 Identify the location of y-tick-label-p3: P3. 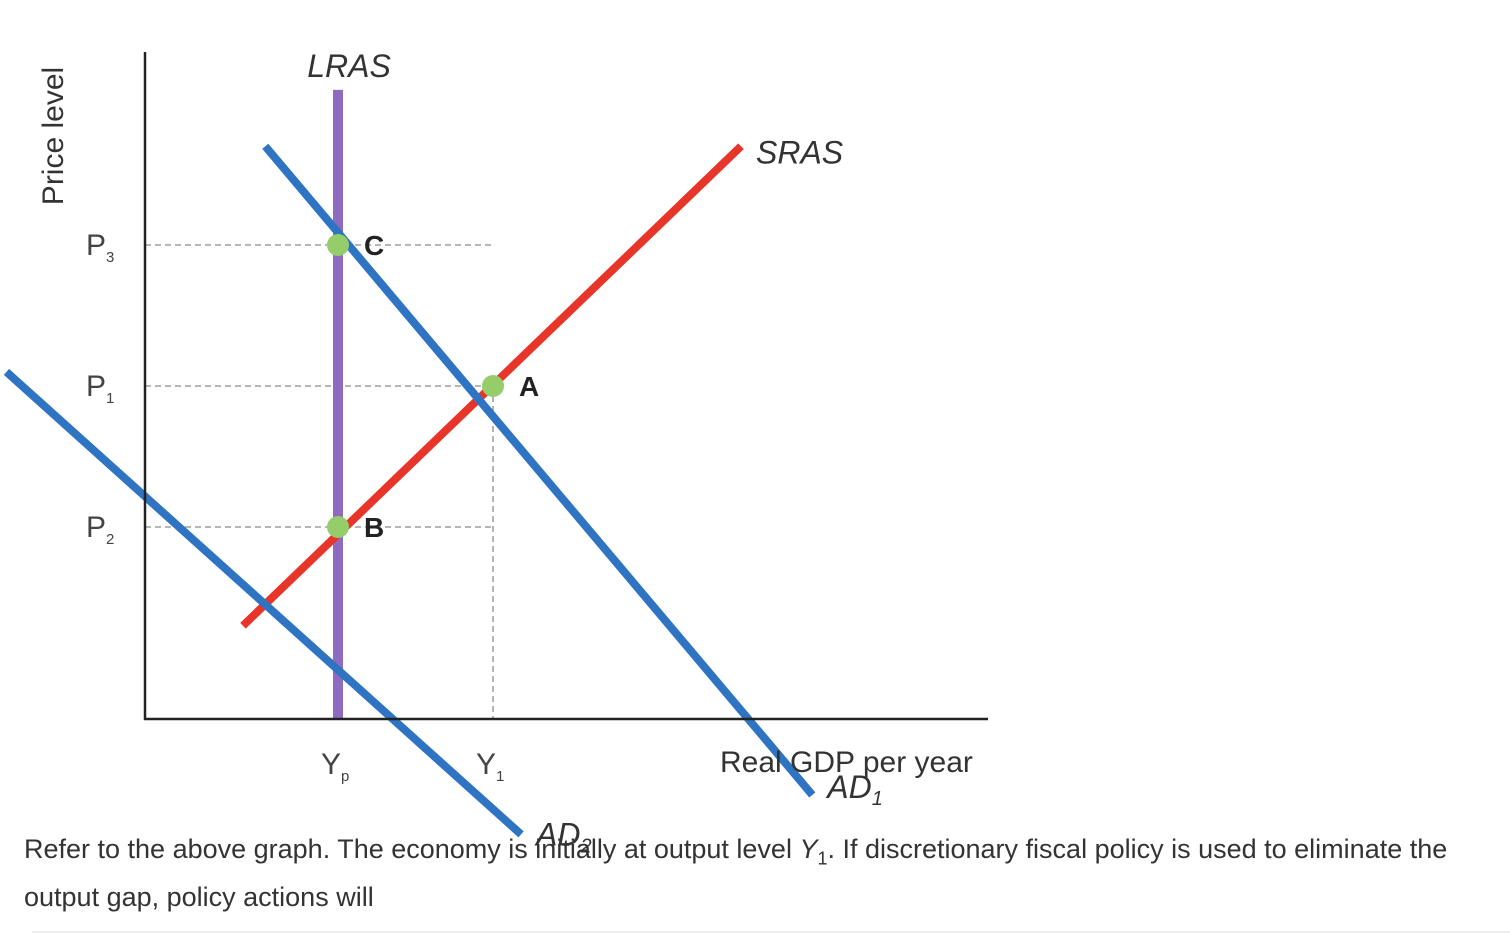
(100, 247).